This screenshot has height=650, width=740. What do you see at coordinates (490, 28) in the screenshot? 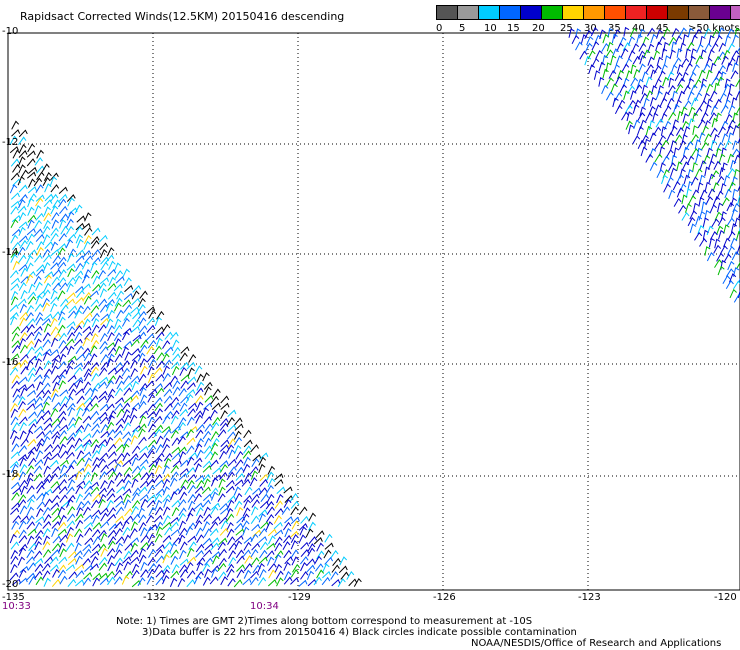
I see `legend-label: 10` at bounding box center [490, 28].